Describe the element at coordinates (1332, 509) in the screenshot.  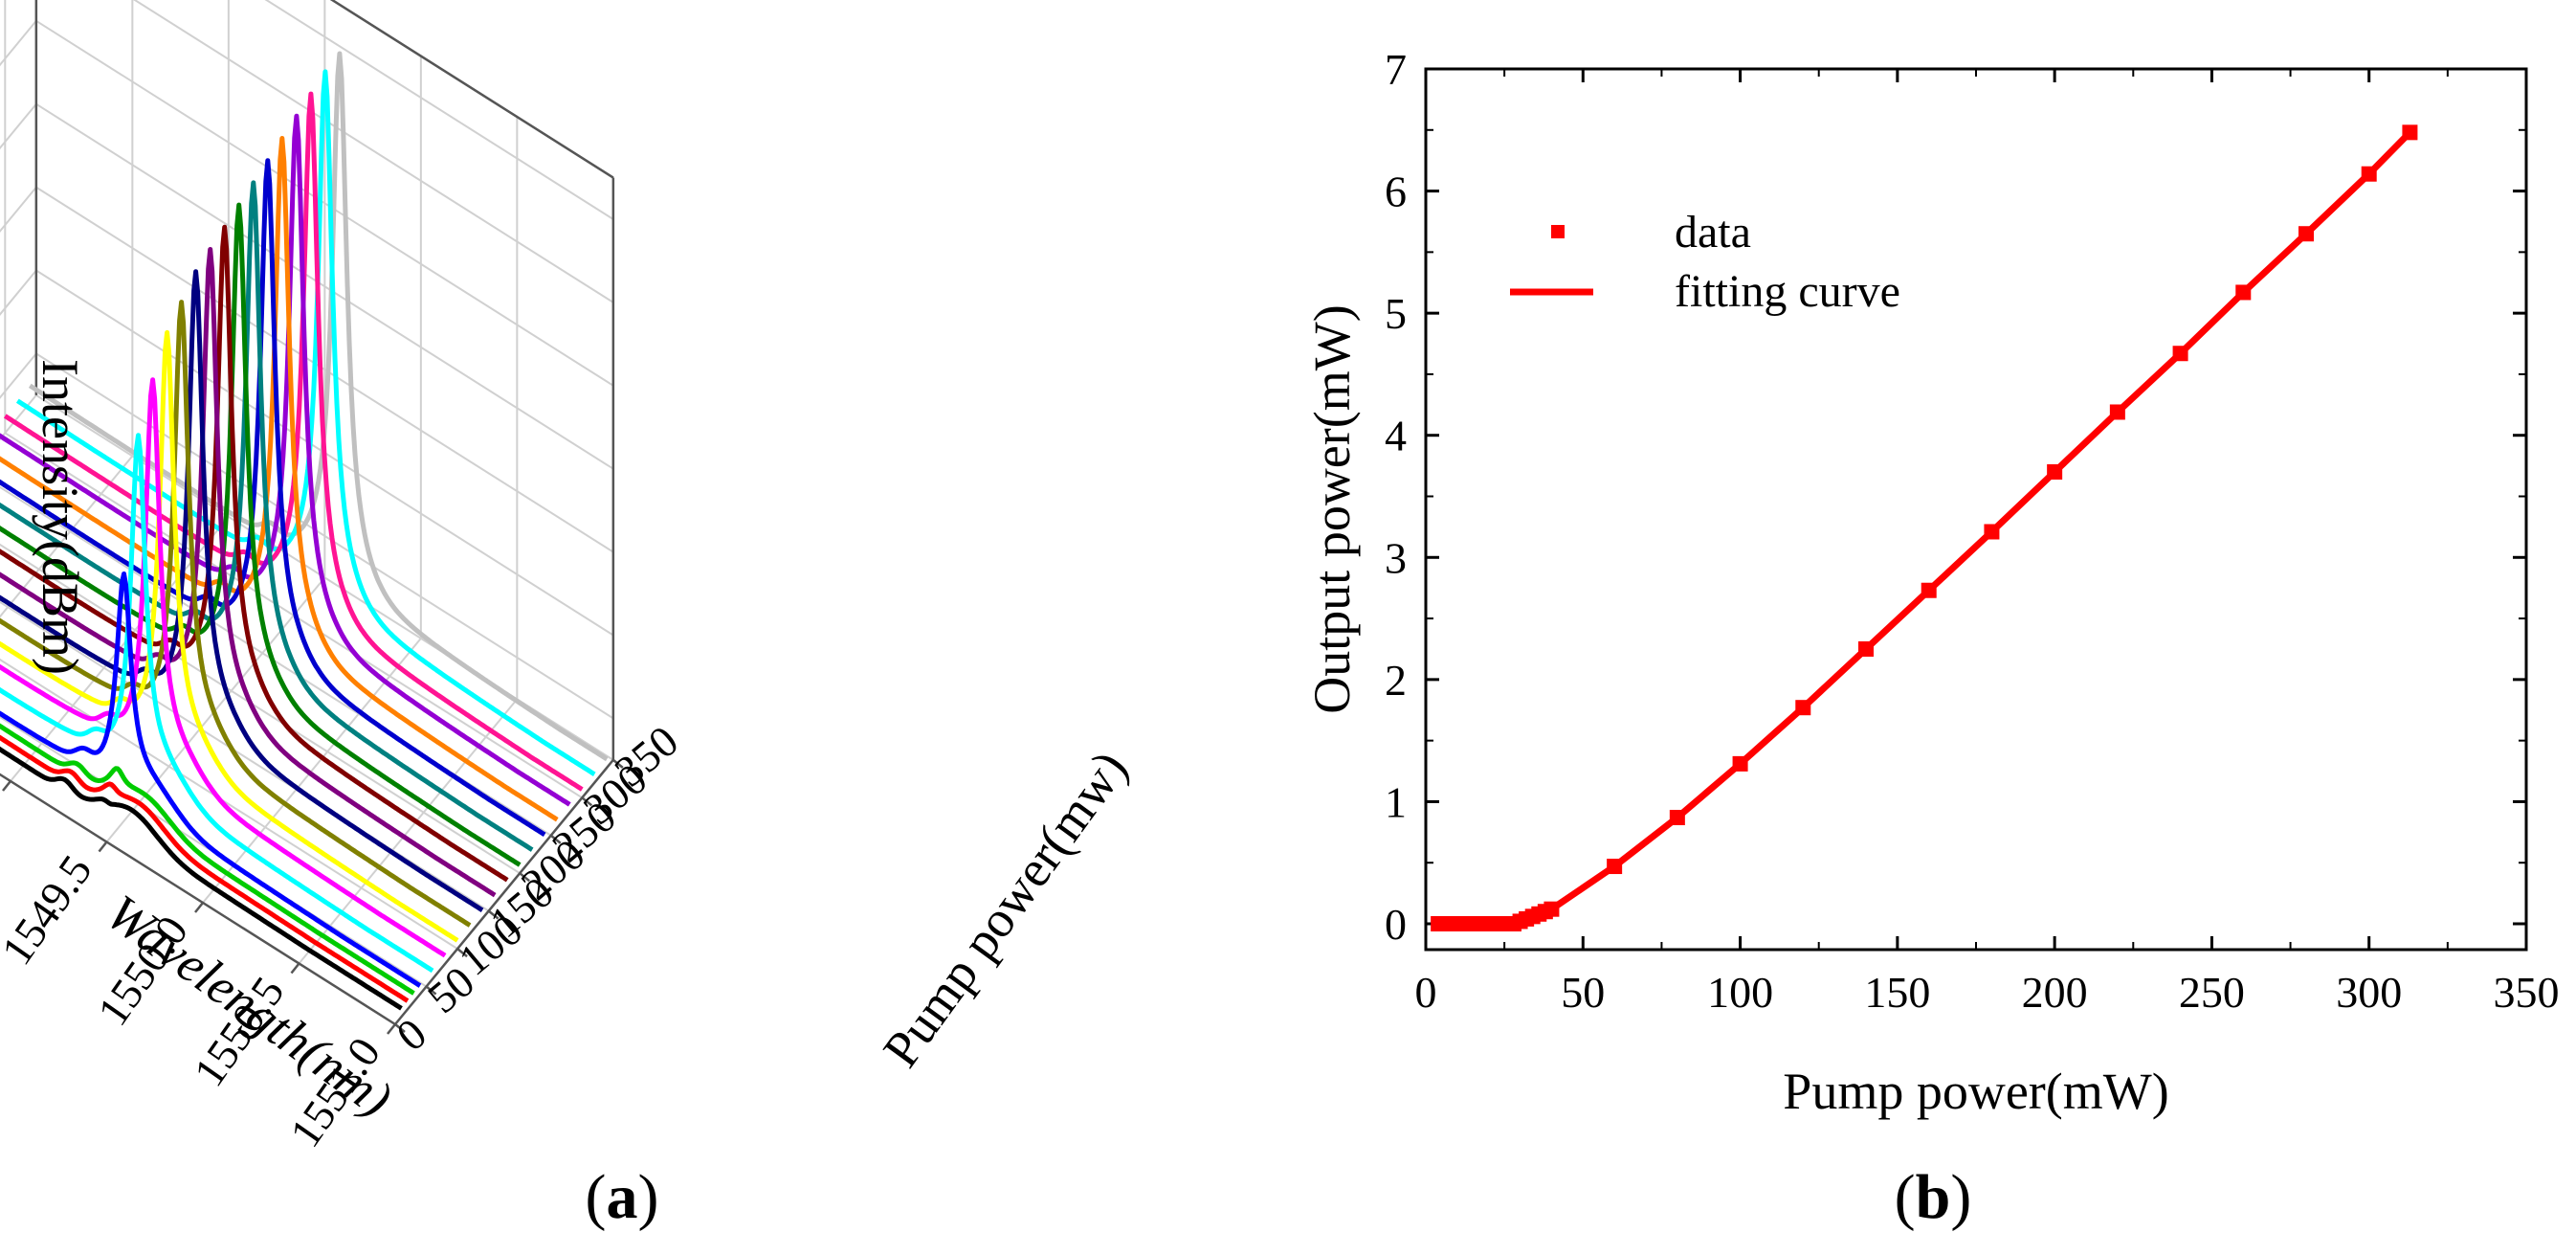
I see `panel-b-ylabel: Output power(mW)` at that location.